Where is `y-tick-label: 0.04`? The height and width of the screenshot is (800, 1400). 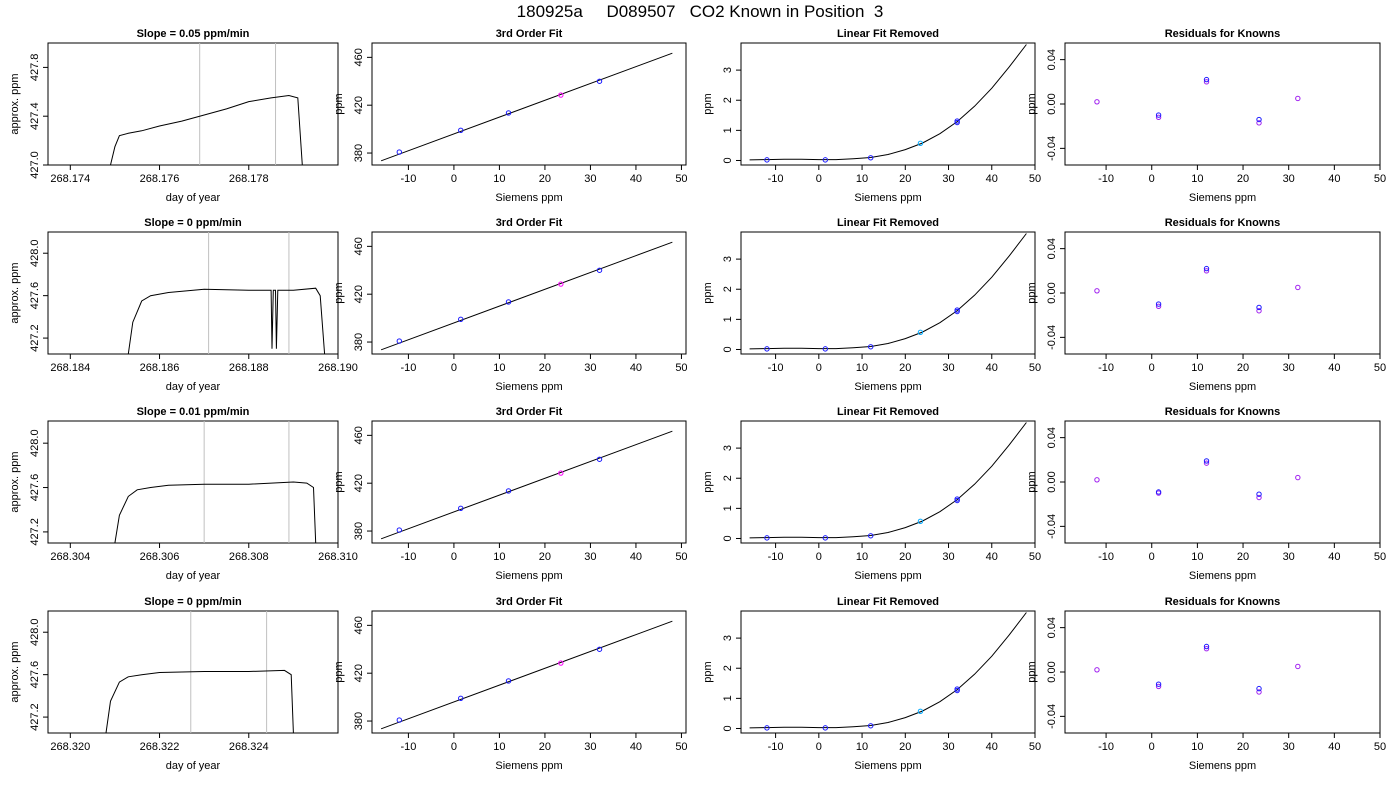
y-tick-label: 0.04 is located at coordinates (1052, 627).